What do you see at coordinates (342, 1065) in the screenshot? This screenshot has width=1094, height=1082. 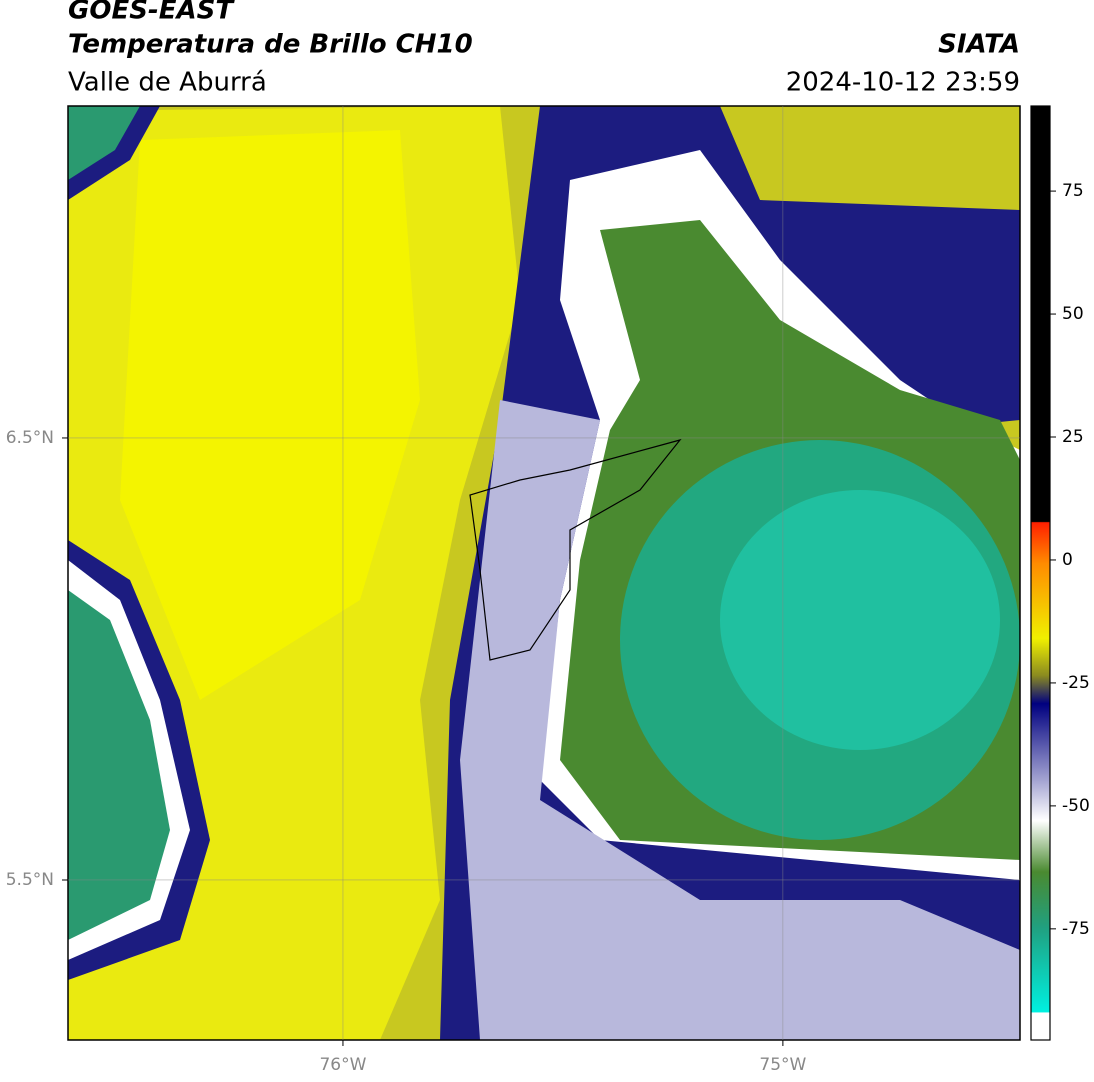 I see `x-tick-label: 76°W` at bounding box center [342, 1065].